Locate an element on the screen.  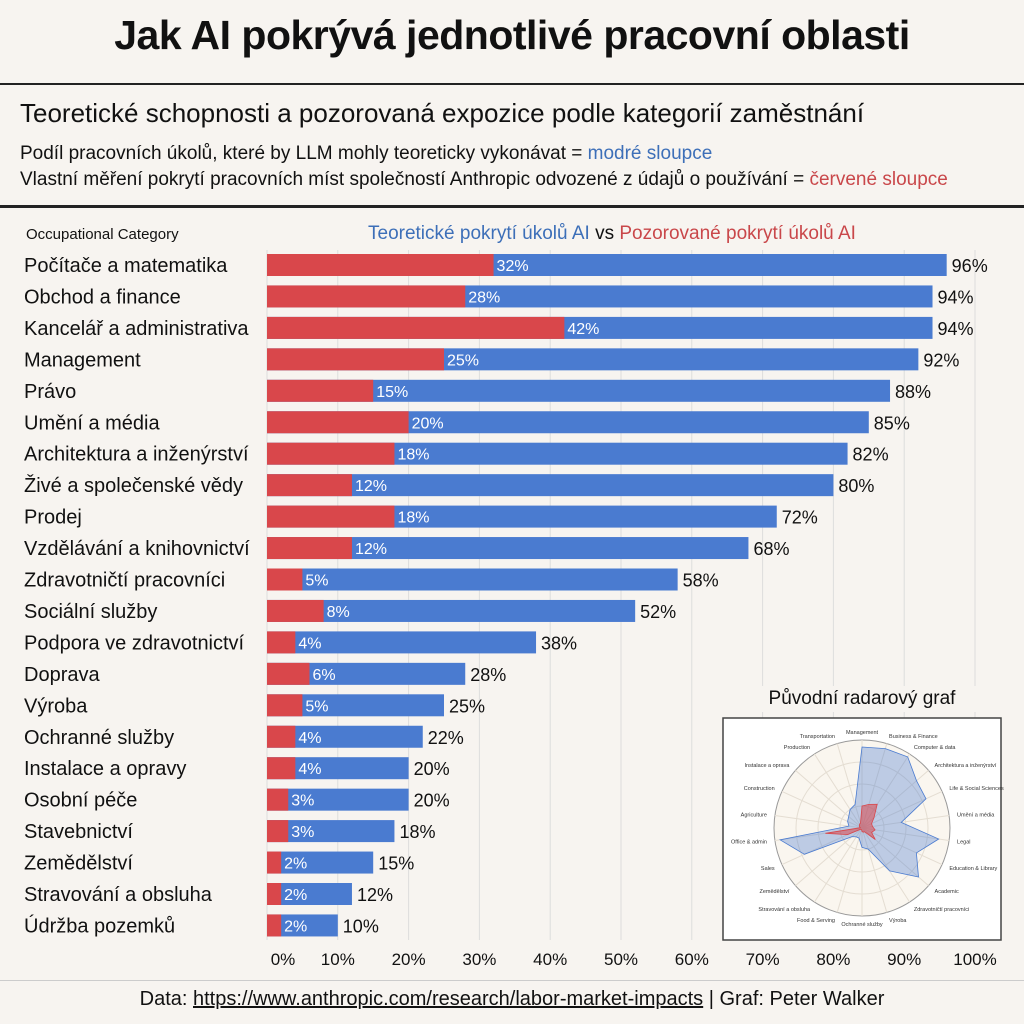
category-label: Vzdělávání a knihovnictví is located at coordinates (137, 549).